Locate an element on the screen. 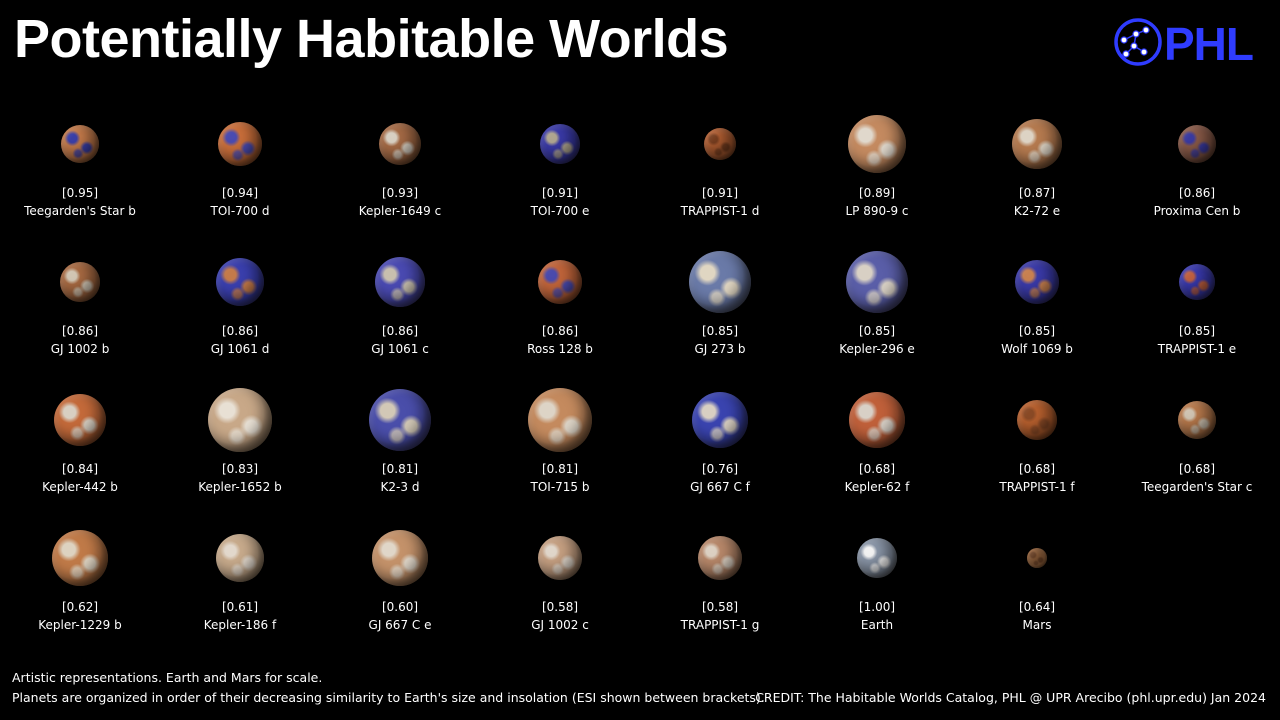 The image size is (1280, 720). constellation-icon is located at coordinates (1138, 42).